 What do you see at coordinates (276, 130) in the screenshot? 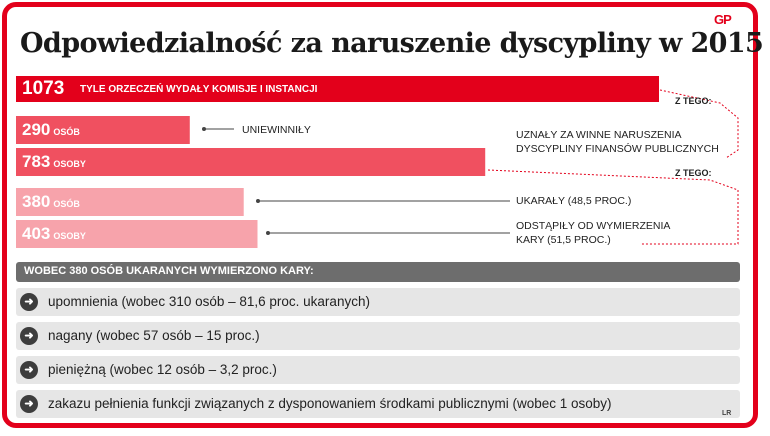
I see `label-uniewinnily: UNIEWINNIŁY` at bounding box center [276, 130].